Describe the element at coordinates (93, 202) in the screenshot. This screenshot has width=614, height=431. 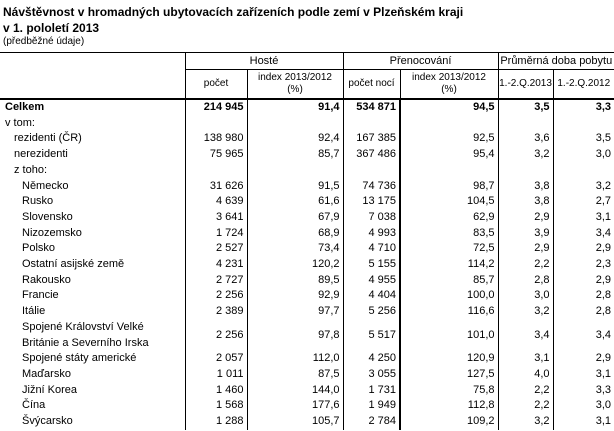
I see `row-label: Rusko` at that location.